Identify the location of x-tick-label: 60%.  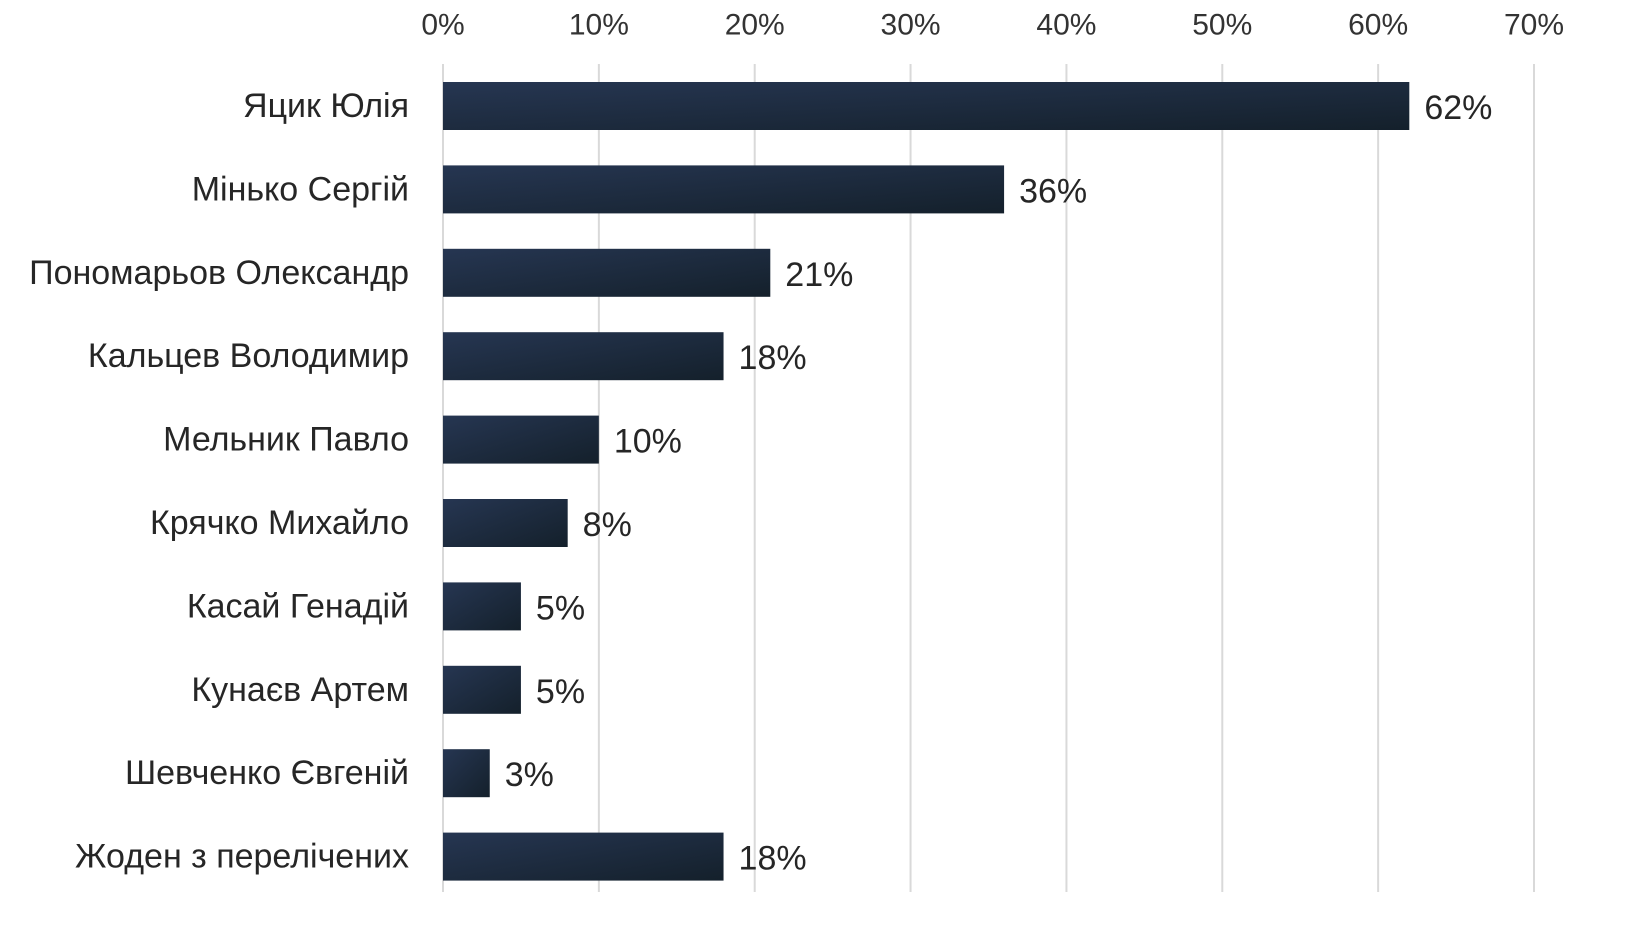
(1378, 25).